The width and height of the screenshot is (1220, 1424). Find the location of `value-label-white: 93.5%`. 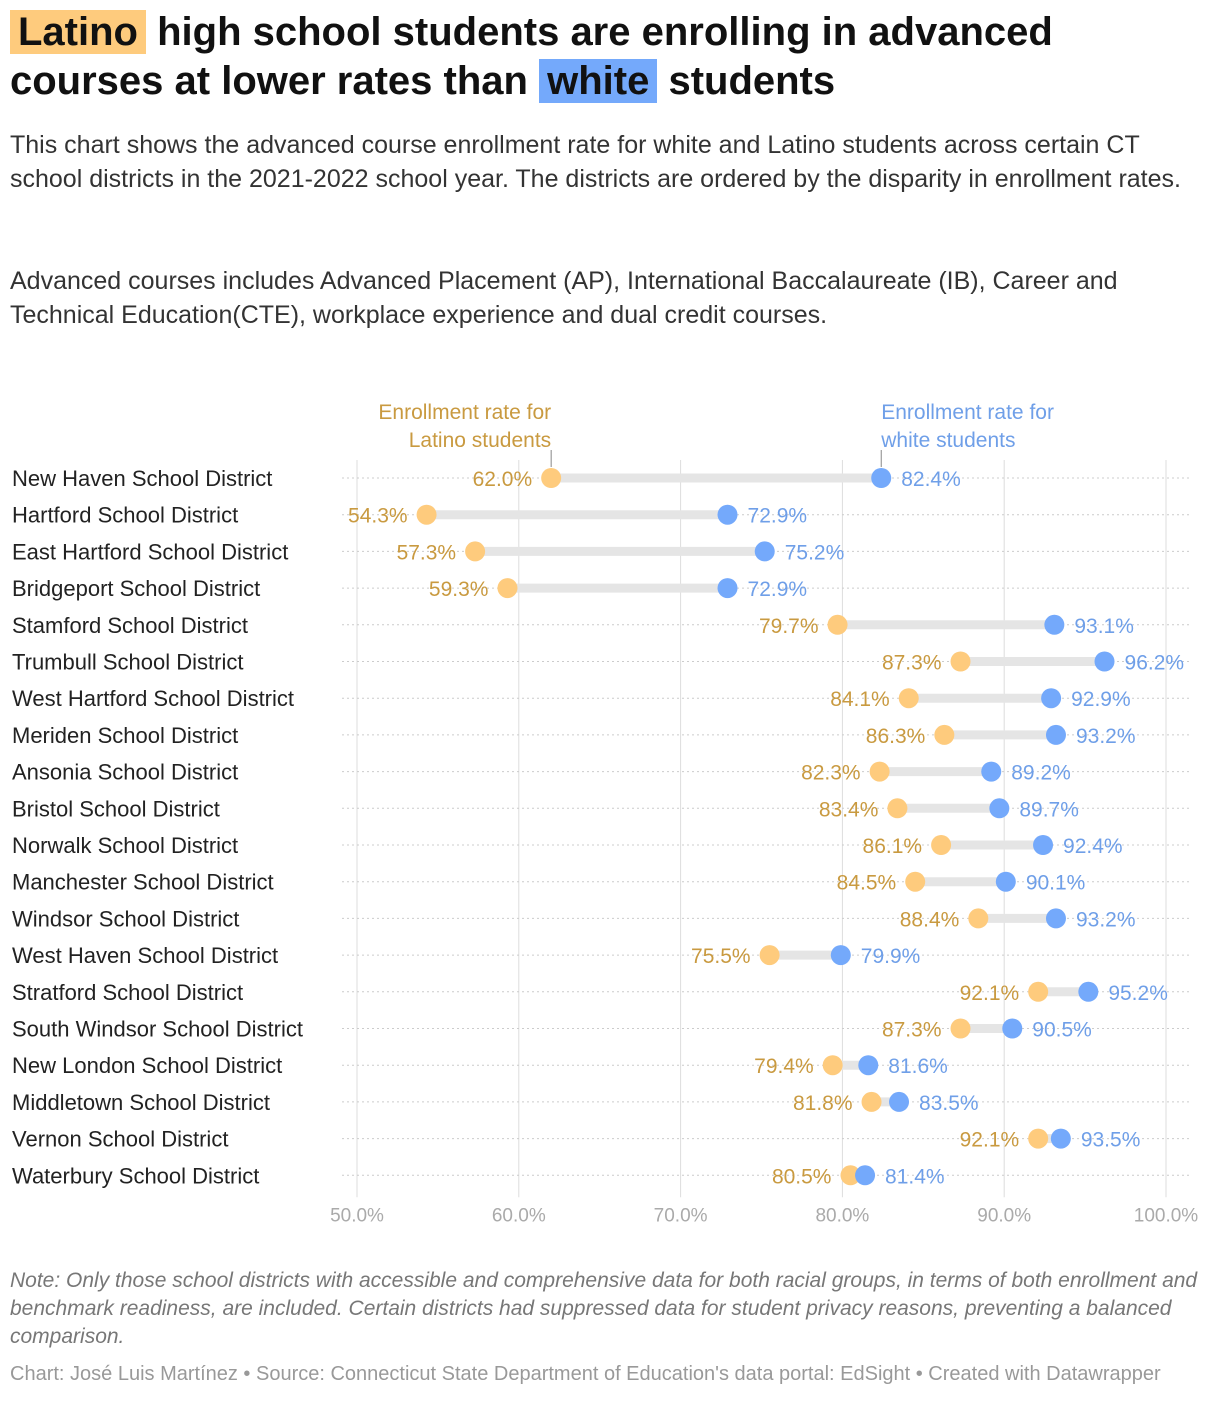

value-label-white: 93.5% is located at coordinates (1111, 1140).